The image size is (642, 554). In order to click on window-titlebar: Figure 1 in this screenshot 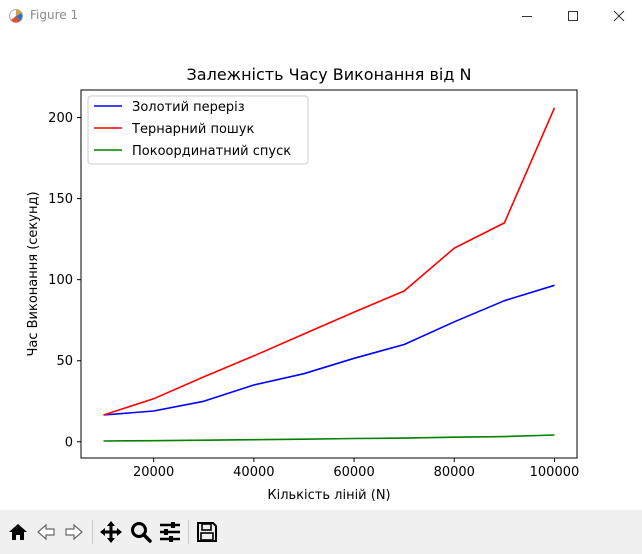, I will do `click(321, 16)`.